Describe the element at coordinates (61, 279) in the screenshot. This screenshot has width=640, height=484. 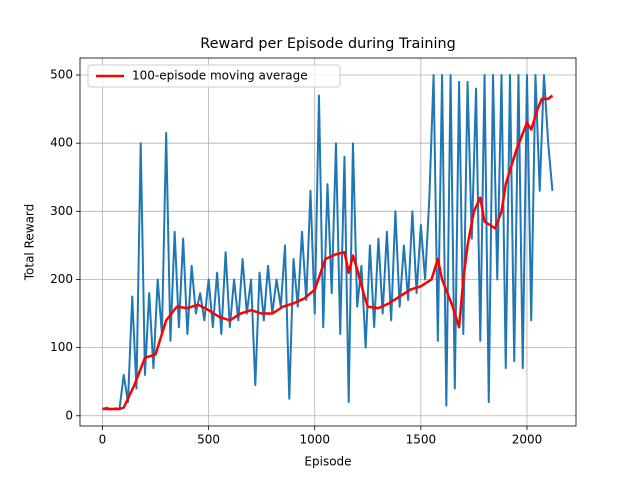
I see `y-tick-label: 200` at that location.